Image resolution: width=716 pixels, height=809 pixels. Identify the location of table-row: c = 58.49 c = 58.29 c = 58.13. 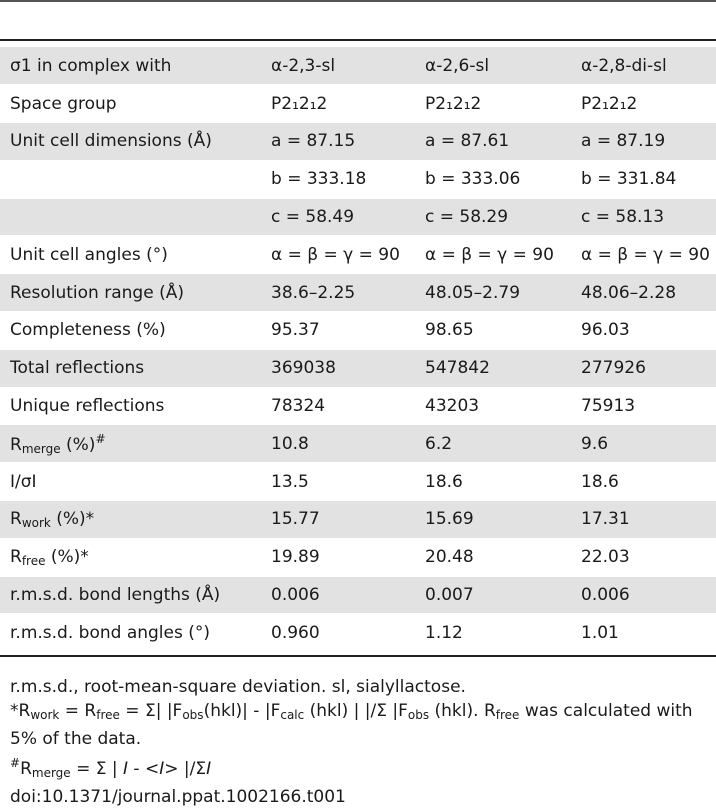
(358, 217).